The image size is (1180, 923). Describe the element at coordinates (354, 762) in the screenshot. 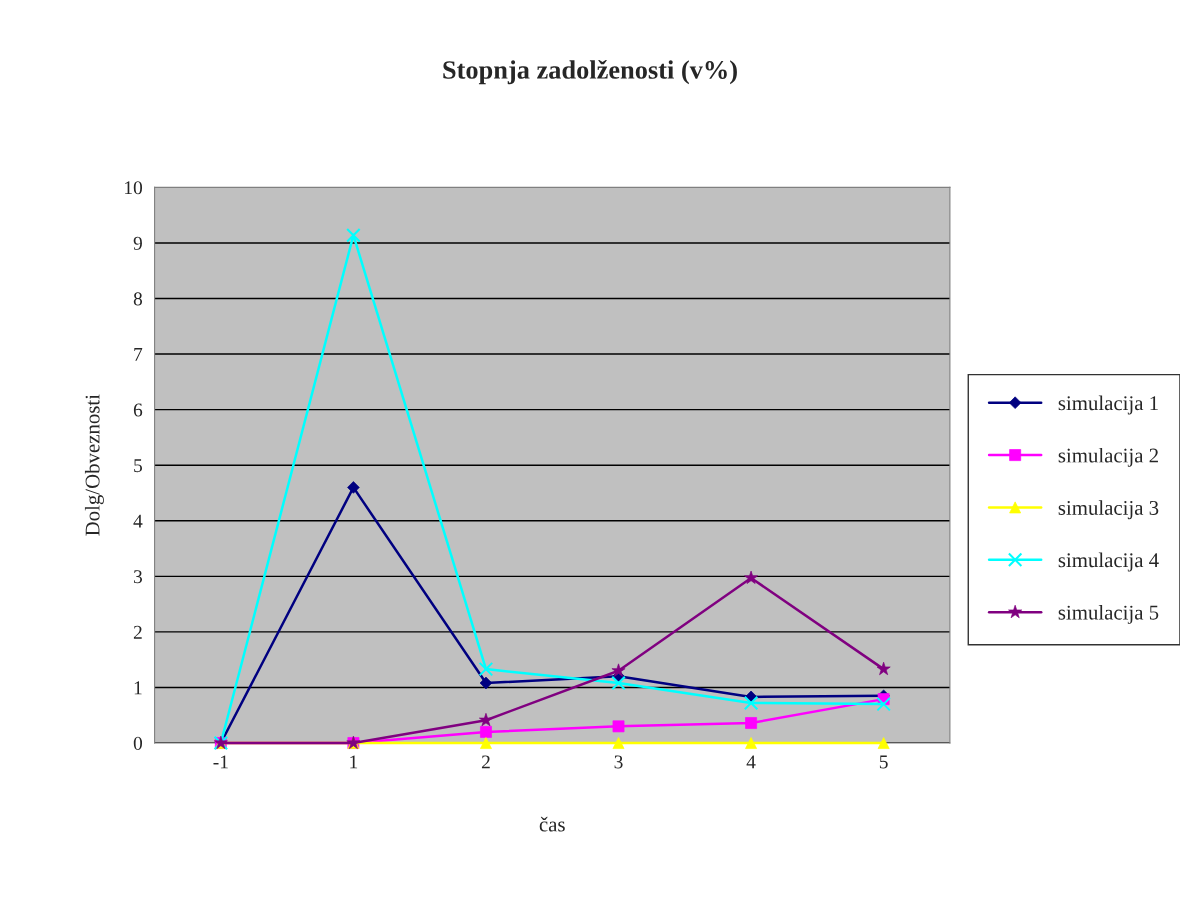

I see `x-tick-label: 1` at that location.